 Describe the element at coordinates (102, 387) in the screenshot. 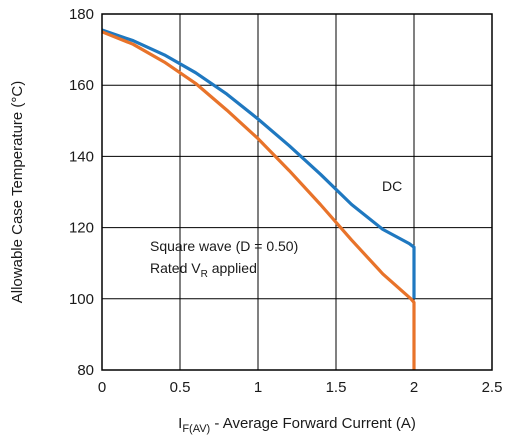

I see `x-tick-label: 0` at that location.